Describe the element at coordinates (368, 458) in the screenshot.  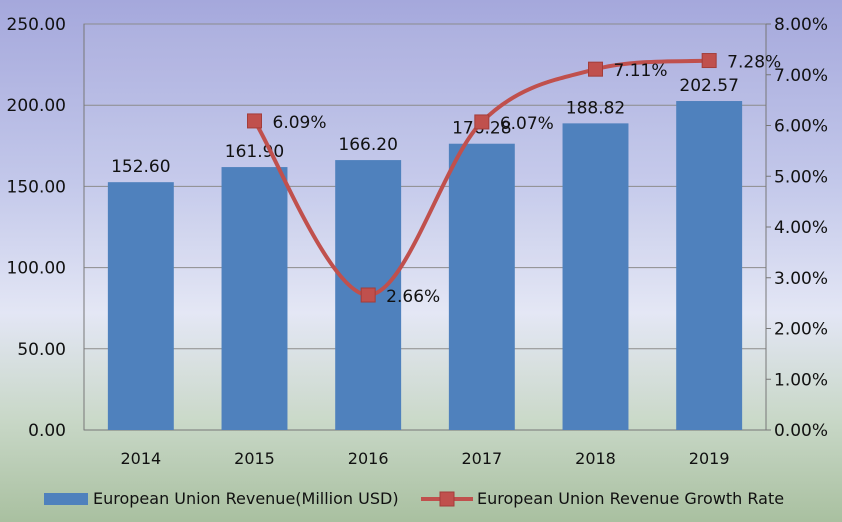
I see `x-tick-label: 2016` at that location.